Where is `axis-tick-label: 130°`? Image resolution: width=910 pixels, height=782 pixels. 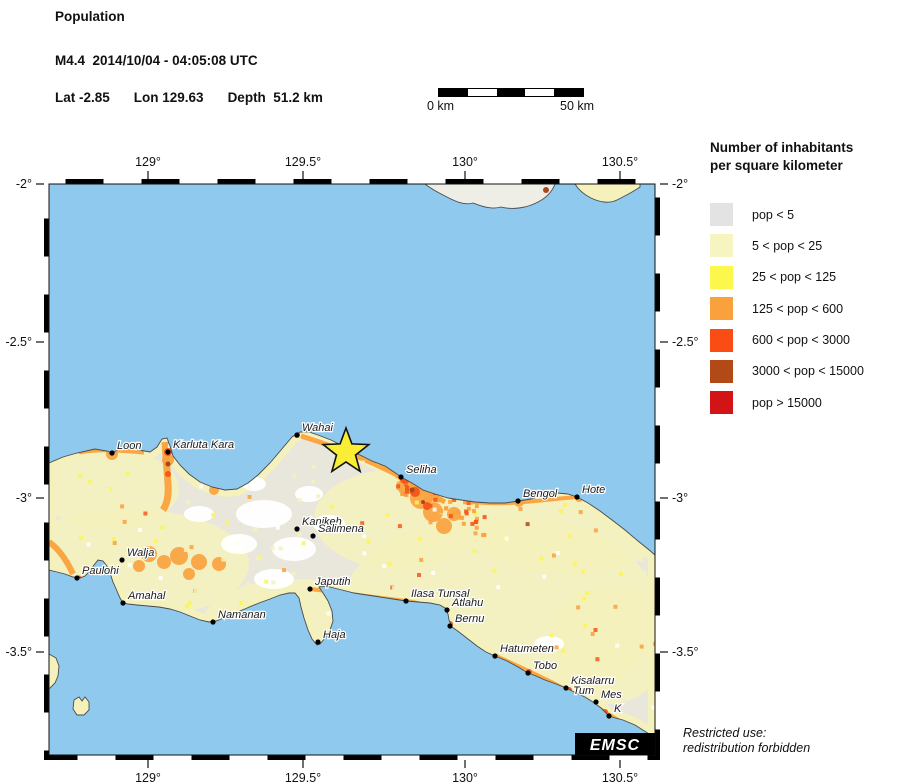
axis-tick-label: 130° is located at coordinates (465, 162).